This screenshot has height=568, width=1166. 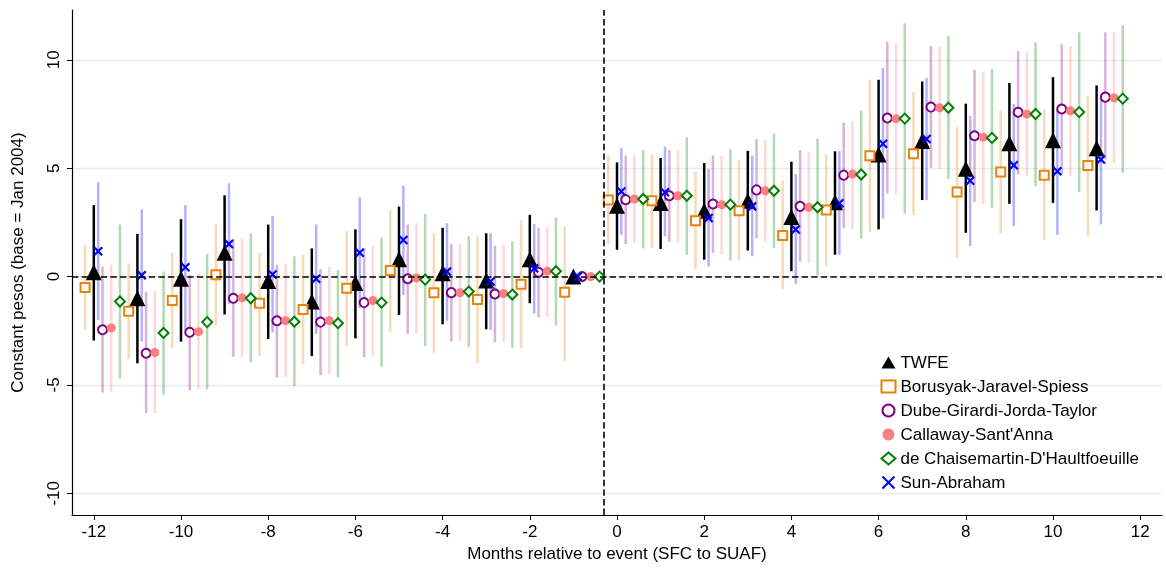 What do you see at coordinates (617, 553) in the screenshot?
I see `x-axis-title: Months relative to event (SFC to SUAF)` at bounding box center [617, 553].